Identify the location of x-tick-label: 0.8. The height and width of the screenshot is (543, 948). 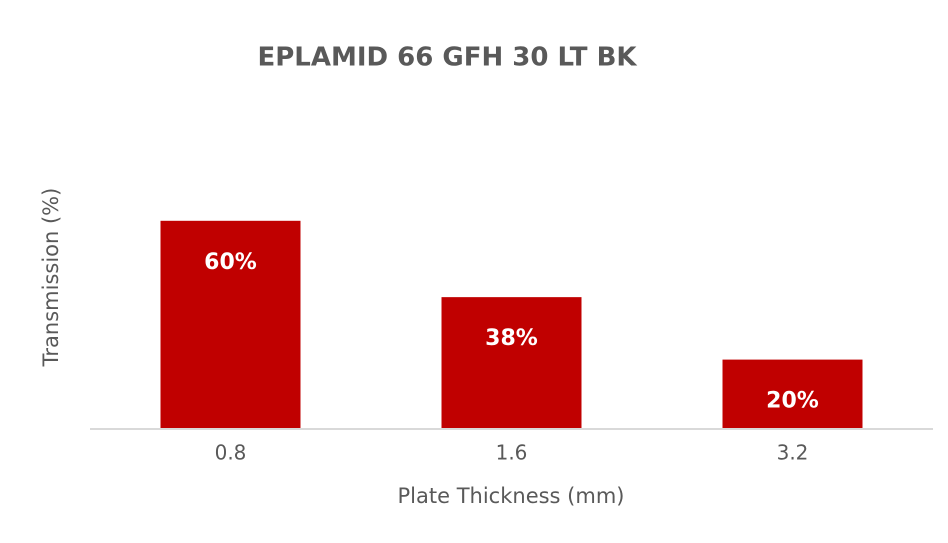
(231, 453).